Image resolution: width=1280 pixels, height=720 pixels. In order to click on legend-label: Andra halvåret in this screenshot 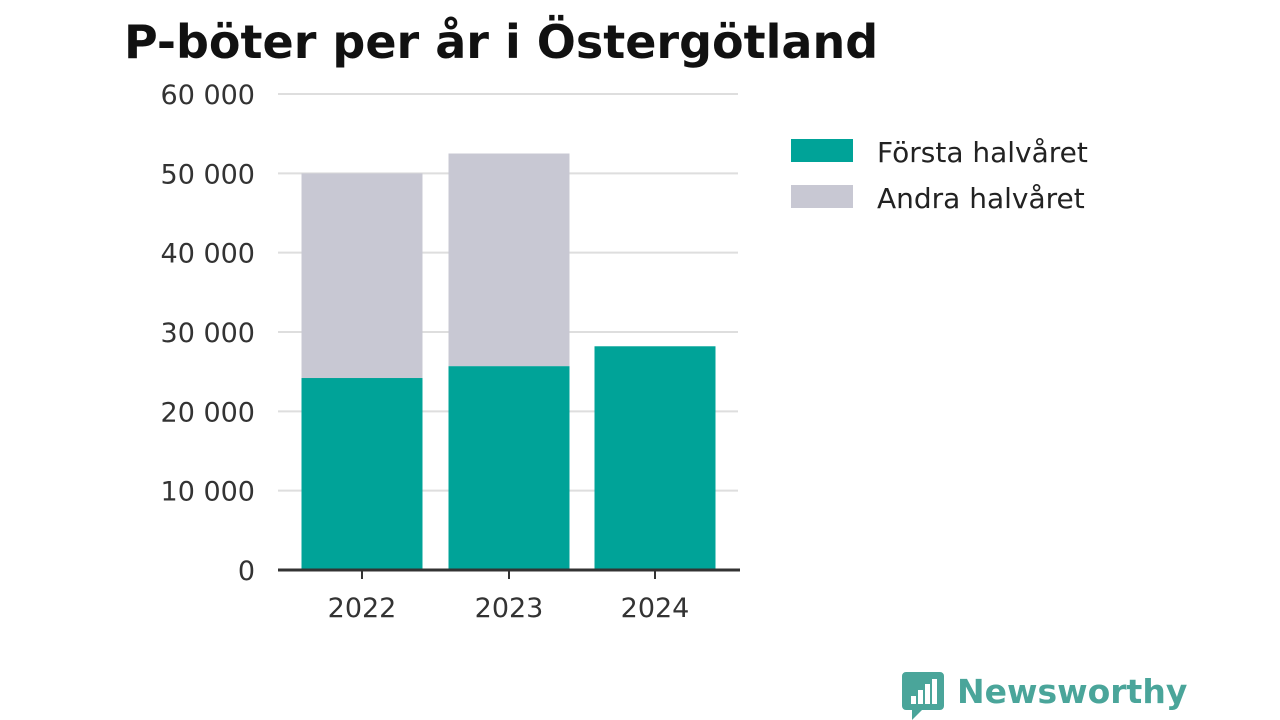, I will do `click(981, 198)`.